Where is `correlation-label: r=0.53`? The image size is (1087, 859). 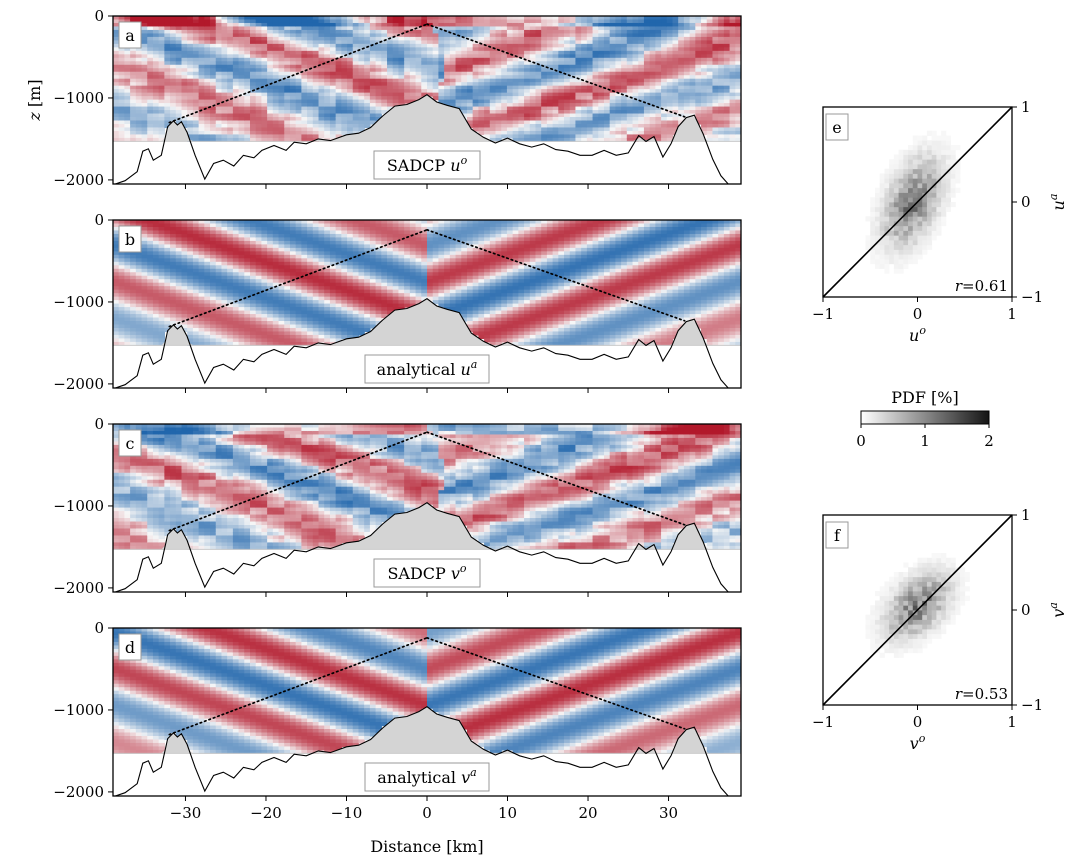 correlation-label: r=0.53 is located at coordinates (981, 694).